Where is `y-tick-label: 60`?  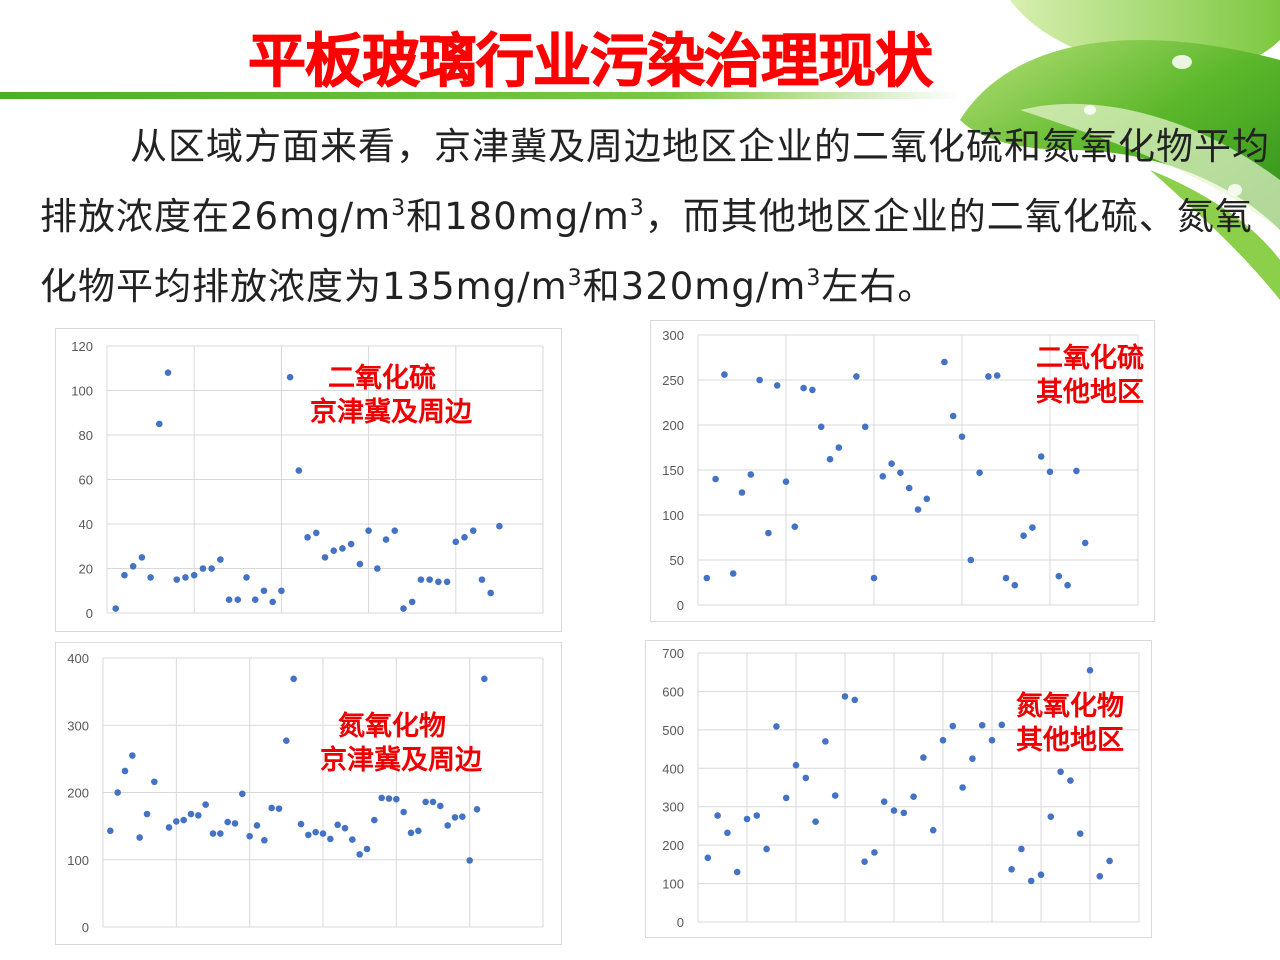 y-tick-label: 60 is located at coordinates (86, 480).